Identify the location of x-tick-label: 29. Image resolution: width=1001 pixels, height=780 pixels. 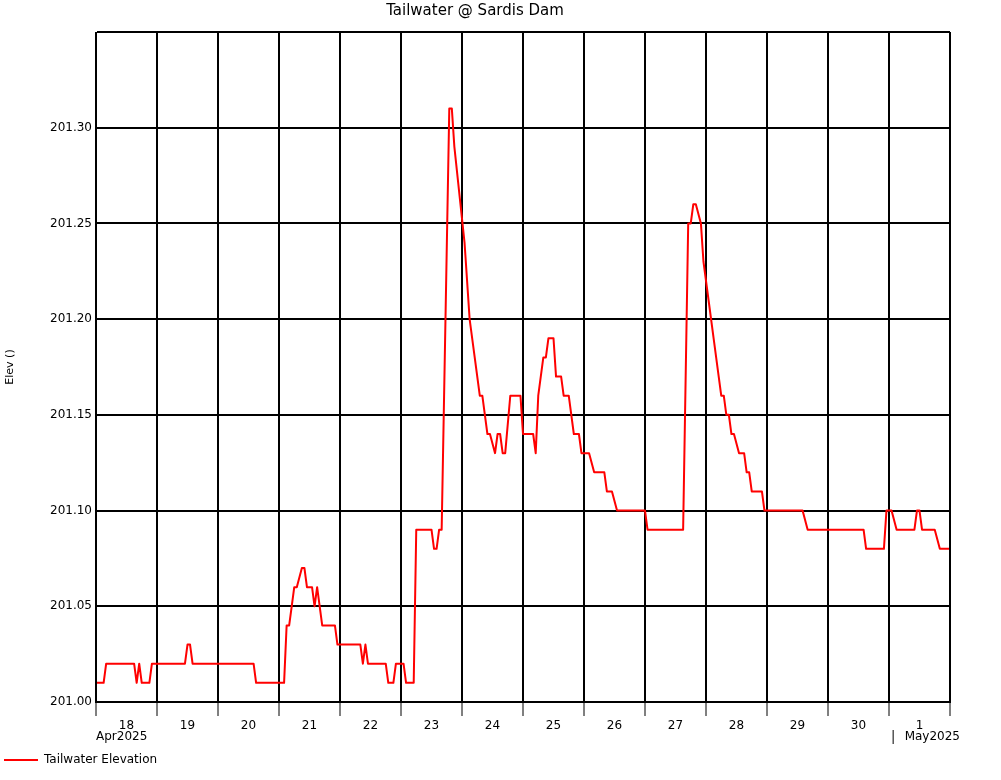
(797, 725).